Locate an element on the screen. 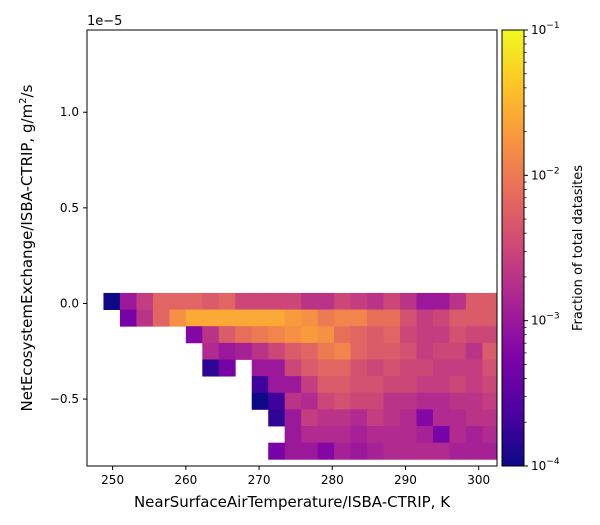 This screenshot has width=600, height=525. x-tick-label: 300 is located at coordinates (478, 480).